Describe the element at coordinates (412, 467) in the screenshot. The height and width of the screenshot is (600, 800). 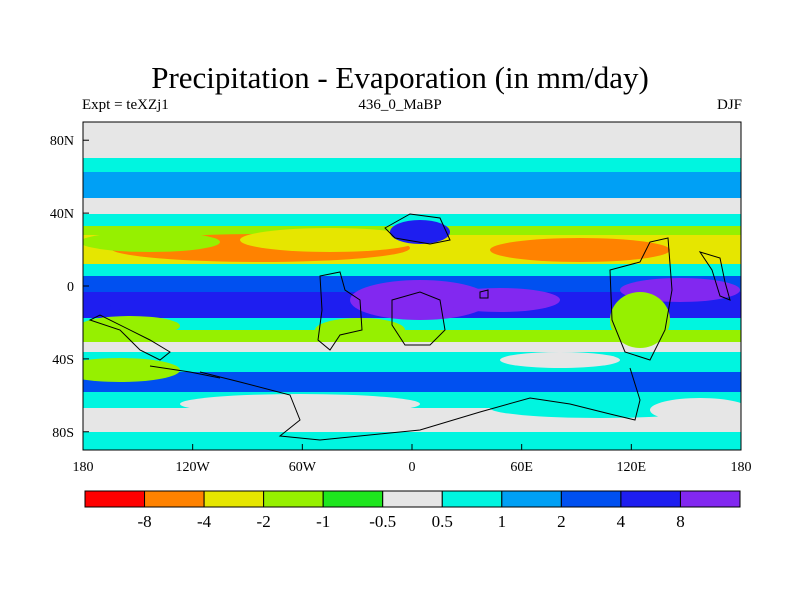
I see `x-tick-label: 0` at that location.